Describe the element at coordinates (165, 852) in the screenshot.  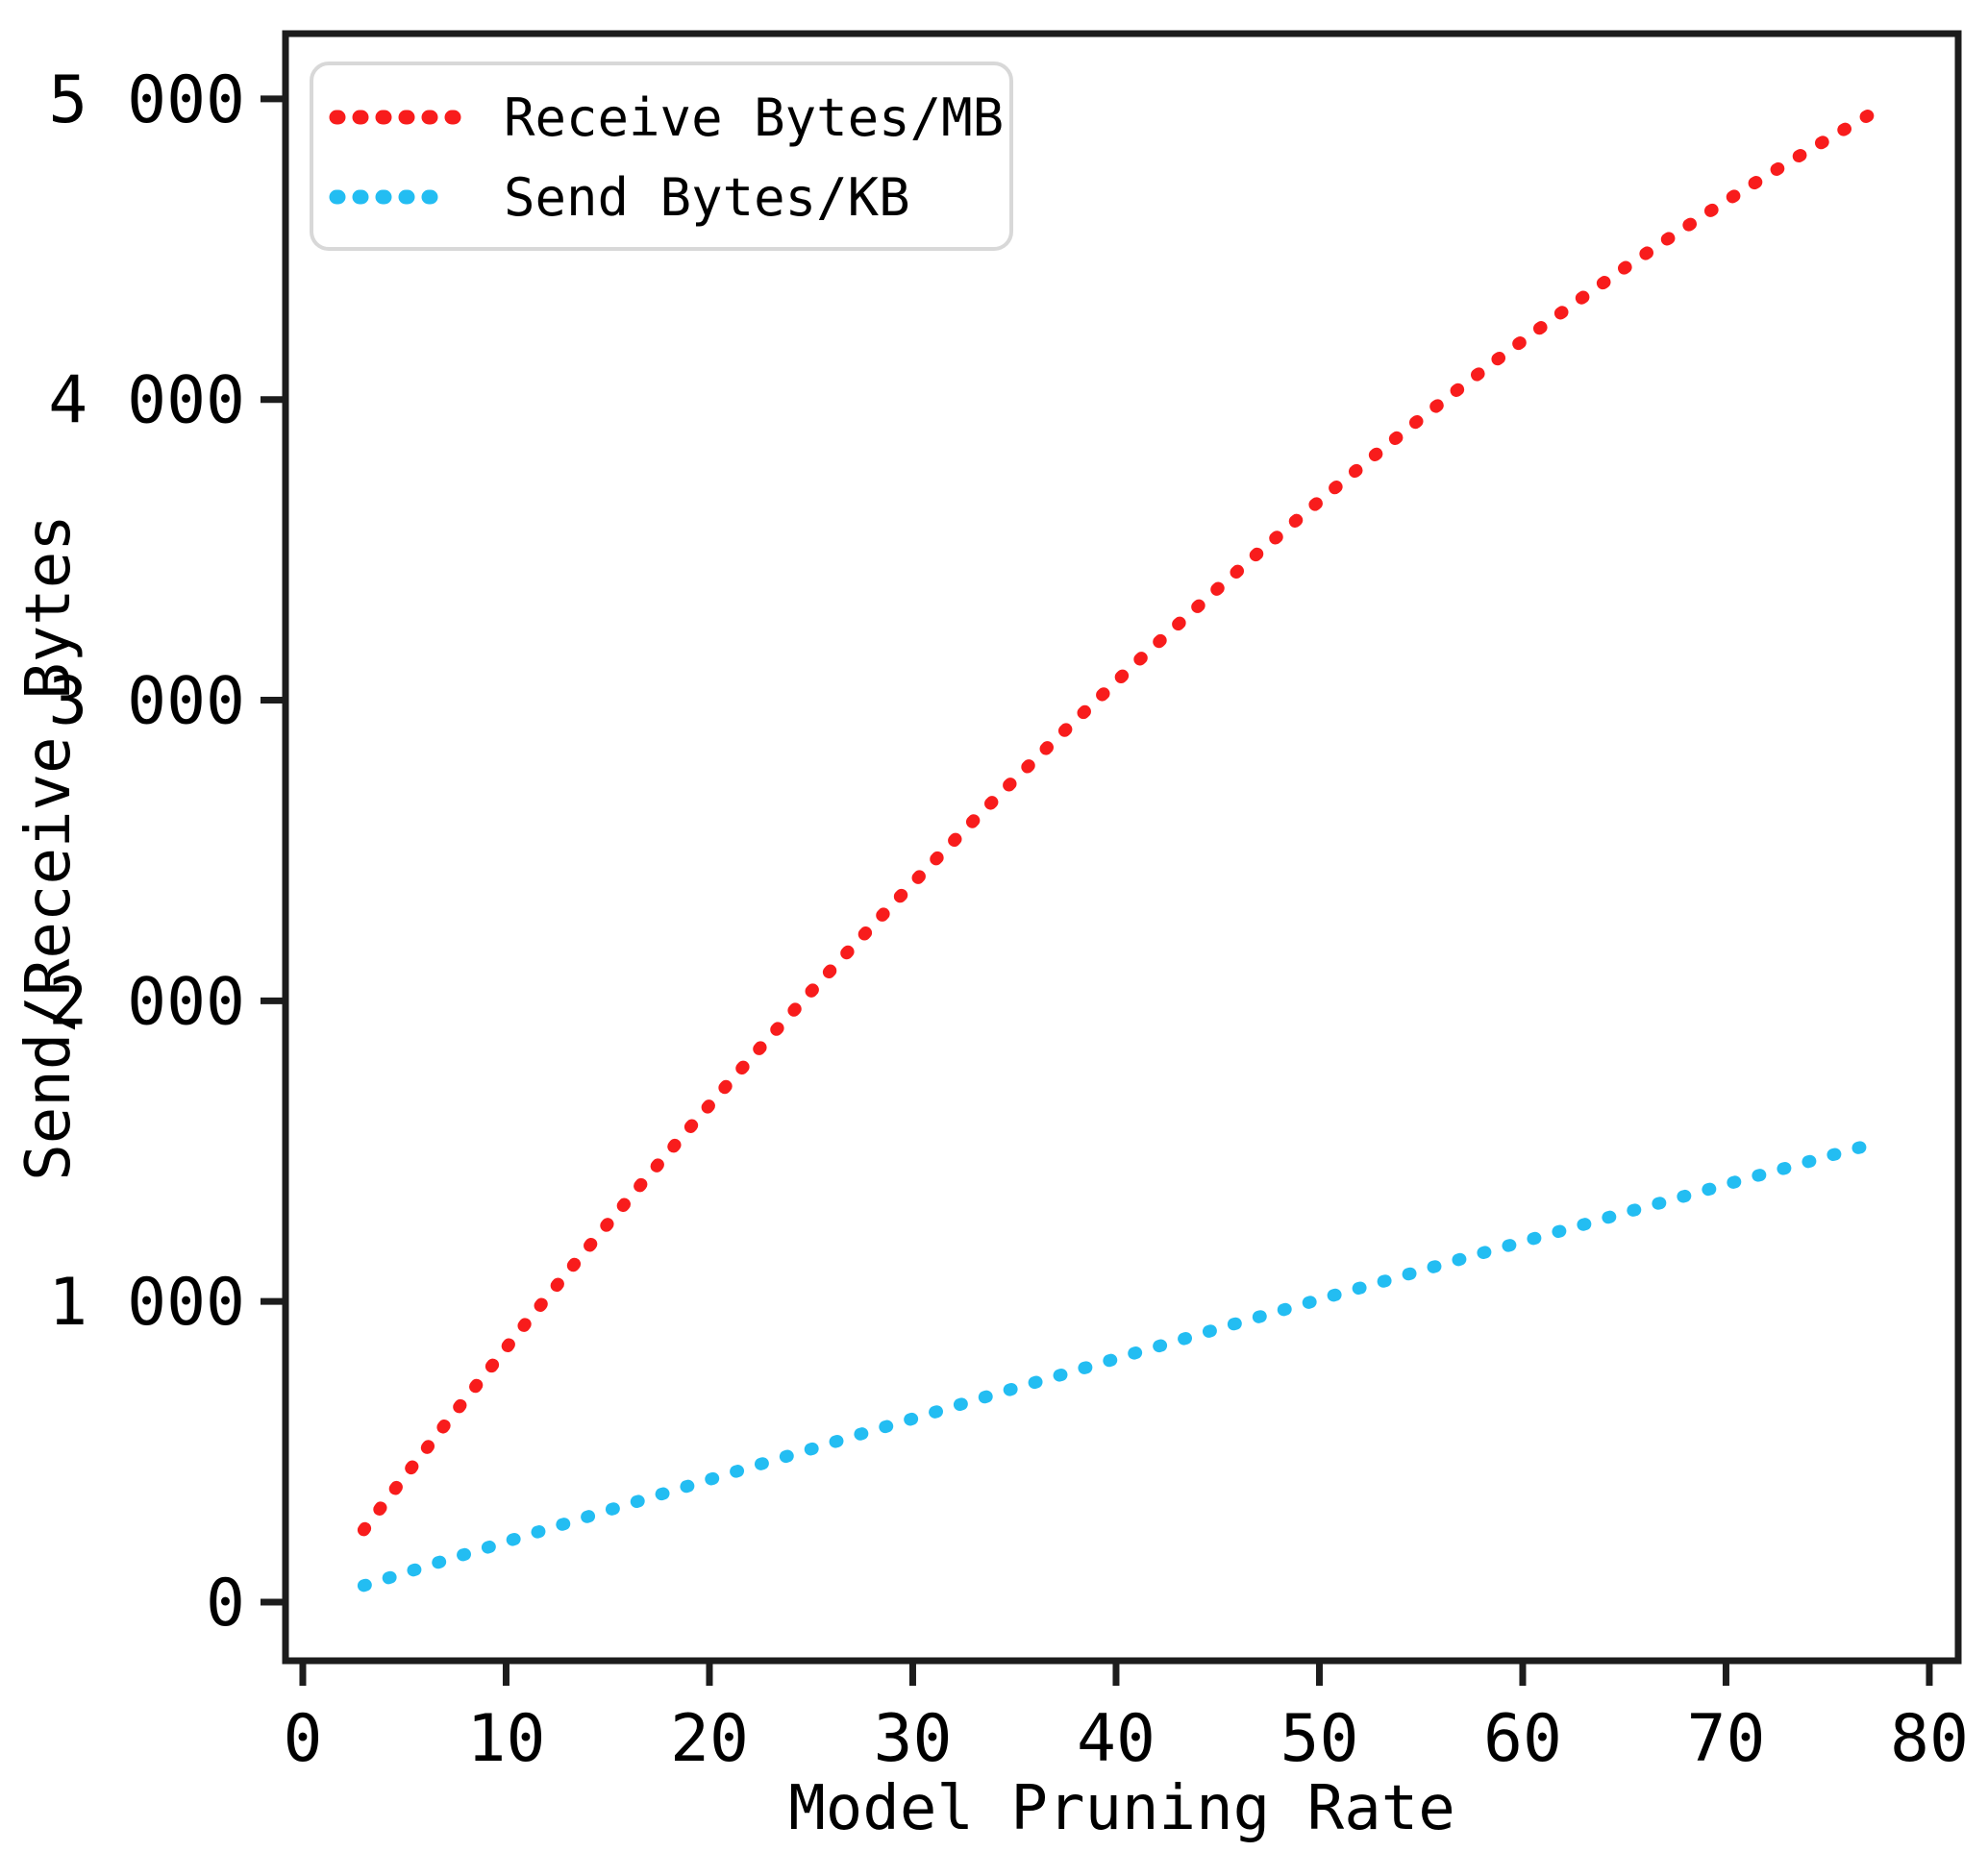
I see `y-axis-ticks: 0 1 000 2 000 3 000 4 000 5 000` at that location.